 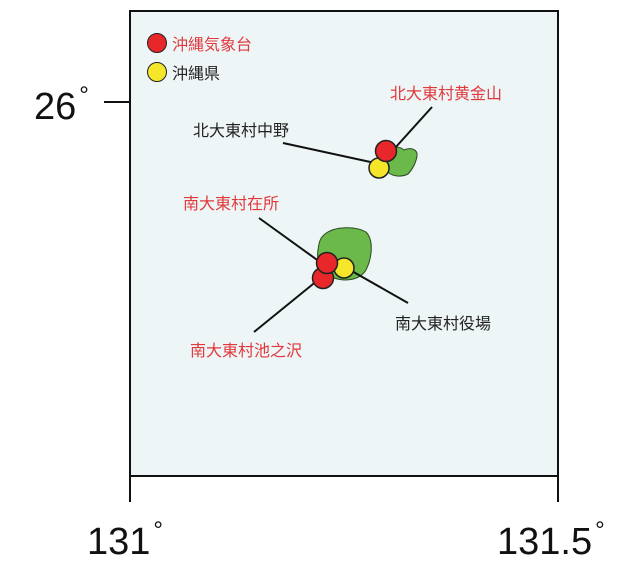 I want to click on label-kita-nakano: 北大東村中野, so click(x=241, y=130).